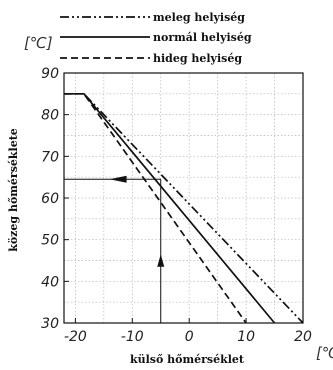  Describe the element at coordinates (13, 190) in the screenshot. I see `y-axis-title: közeg hőmérséklete` at that location.